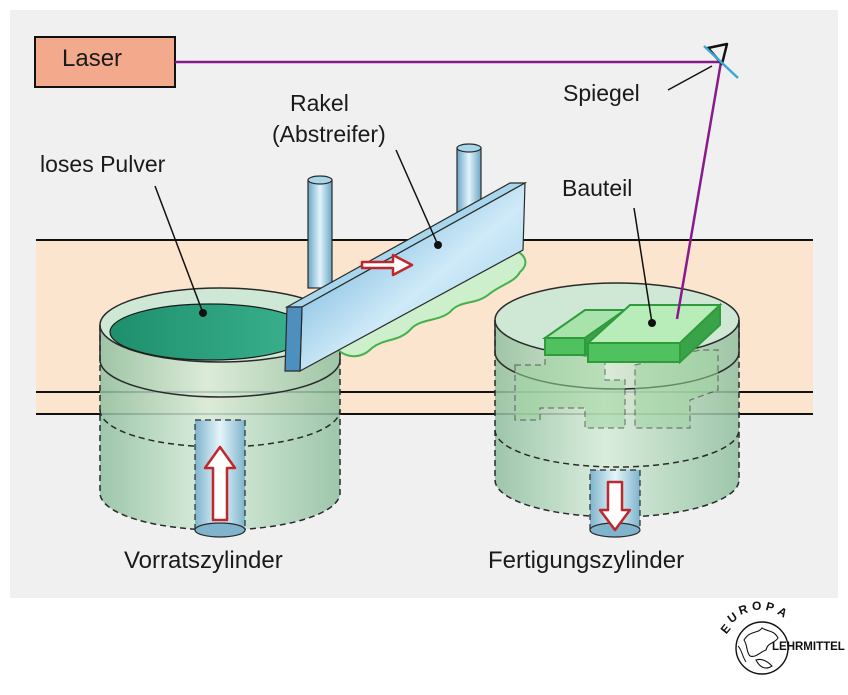 The width and height of the screenshot is (848, 695). What do you see at coordinates (769, 607) in the screenshot?
I see `svg-text: P` at bounding box center [769, 607].